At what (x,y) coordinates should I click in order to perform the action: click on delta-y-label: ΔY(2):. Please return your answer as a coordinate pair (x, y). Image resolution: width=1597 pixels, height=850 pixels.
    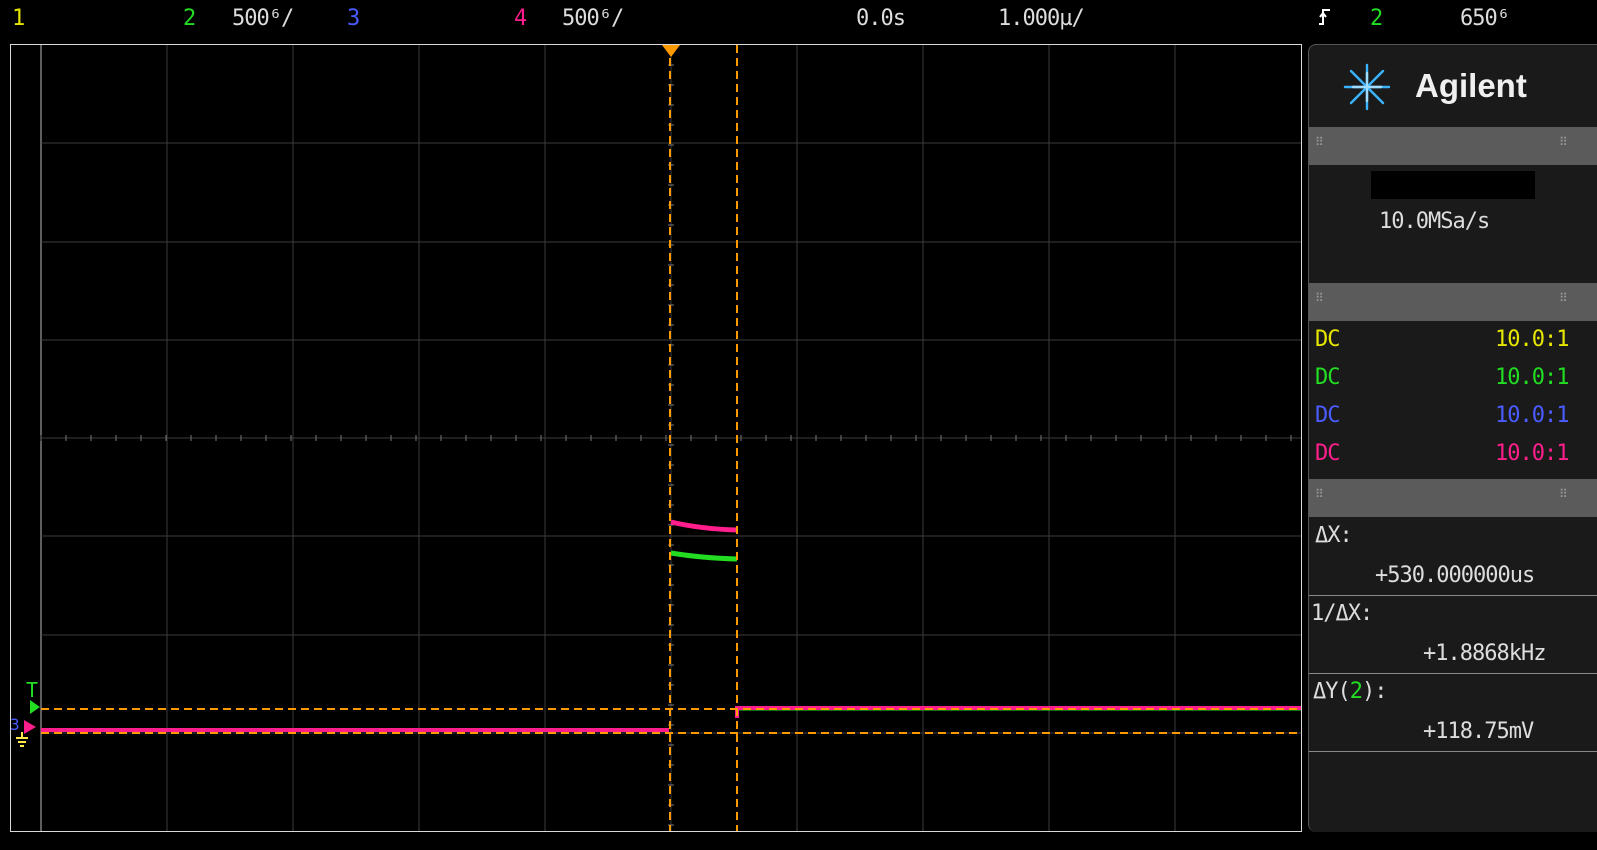
    Looking at the image, I should click on (1350, 691).